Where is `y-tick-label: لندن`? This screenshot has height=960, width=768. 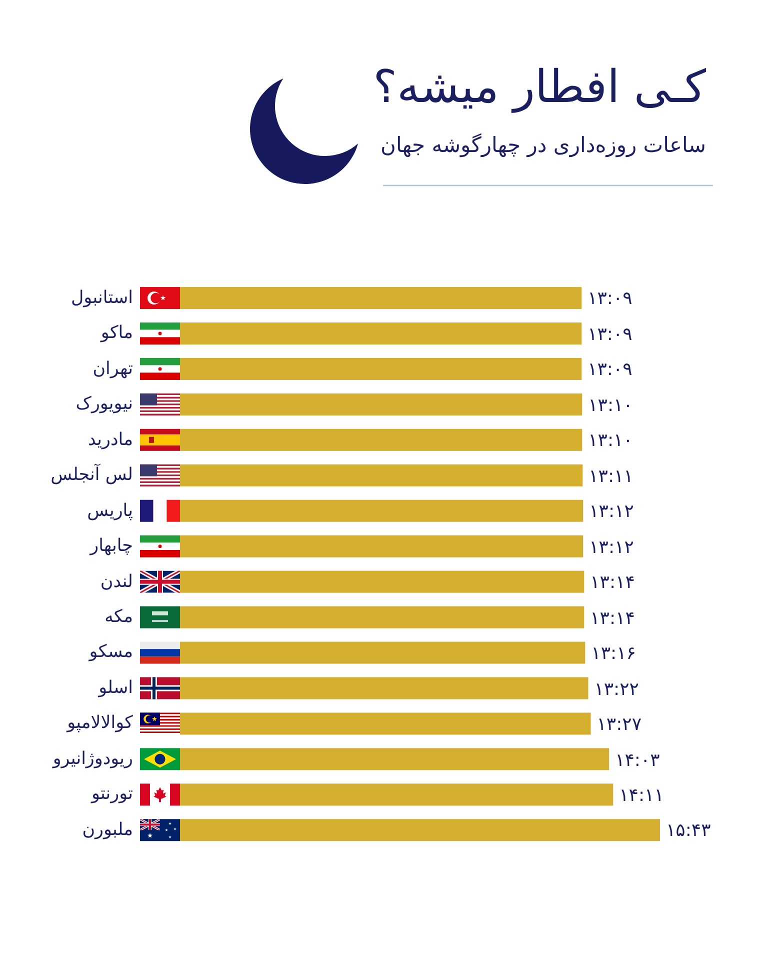
y-tick-label: لندن is located at coordinates (116, 582).